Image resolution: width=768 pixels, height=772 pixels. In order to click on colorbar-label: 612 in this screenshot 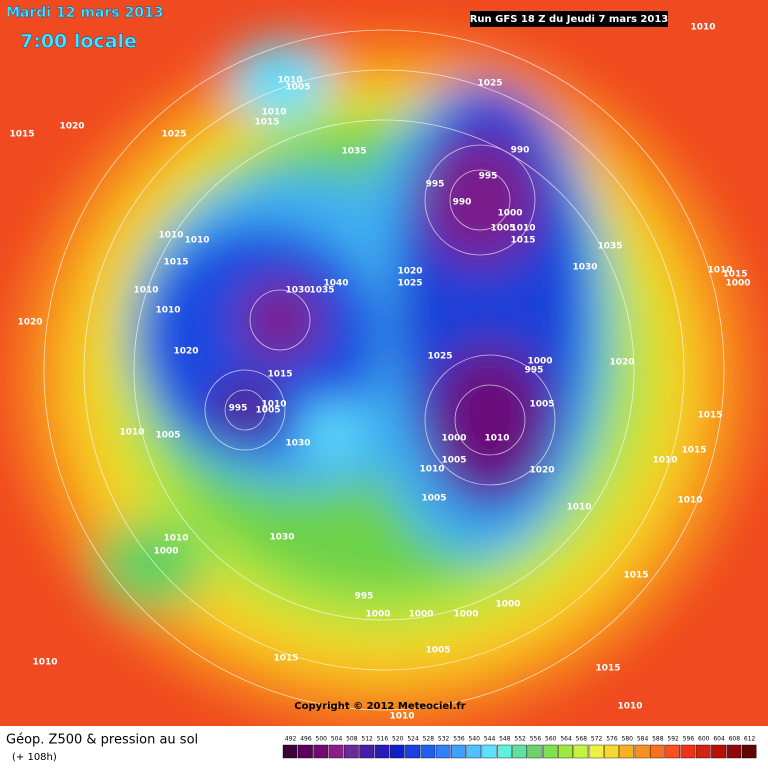, I will do `click(750, 739)`.